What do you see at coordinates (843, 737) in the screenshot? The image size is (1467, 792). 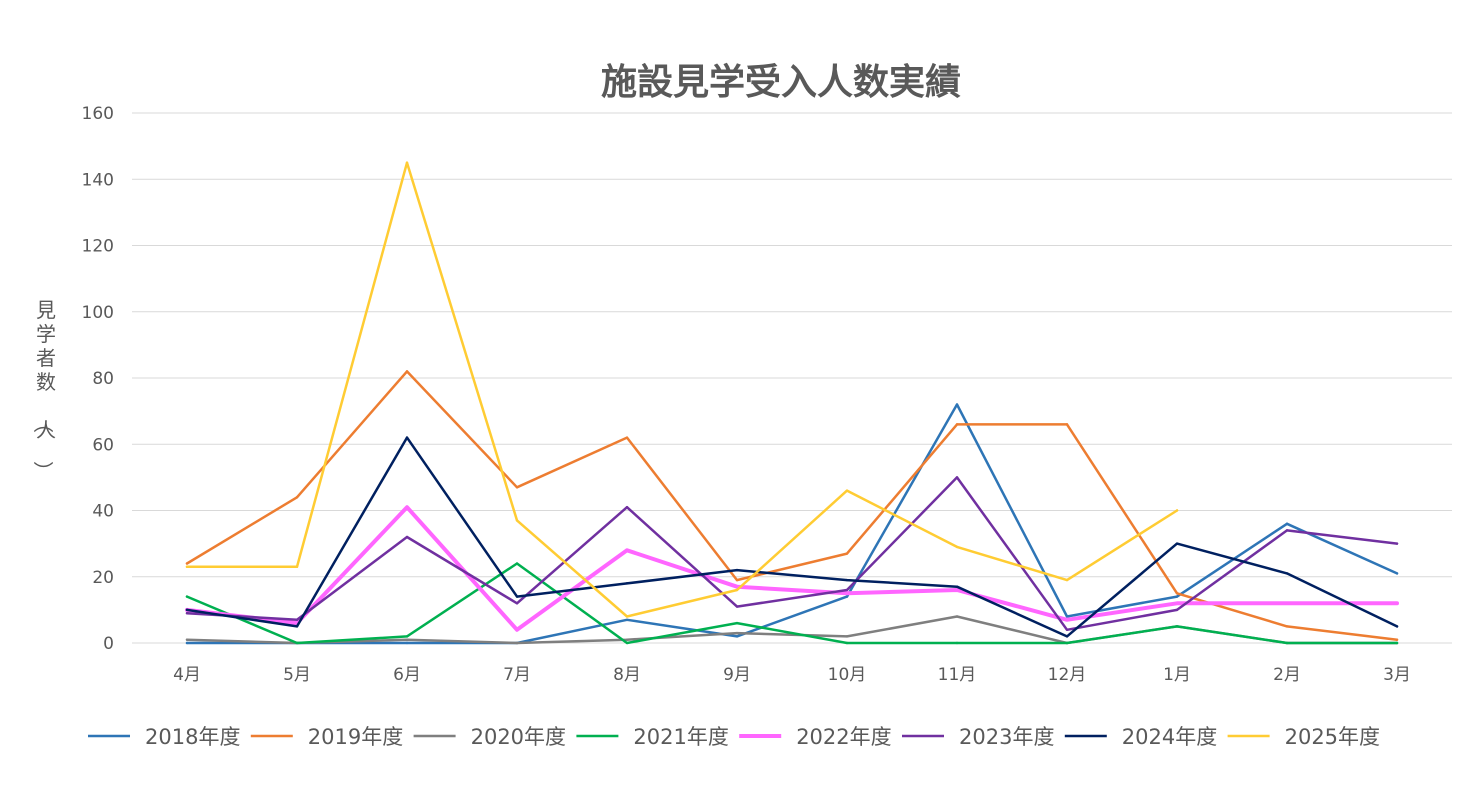 I see `legend-label: 2022年度` at bounding box center [843, 737].